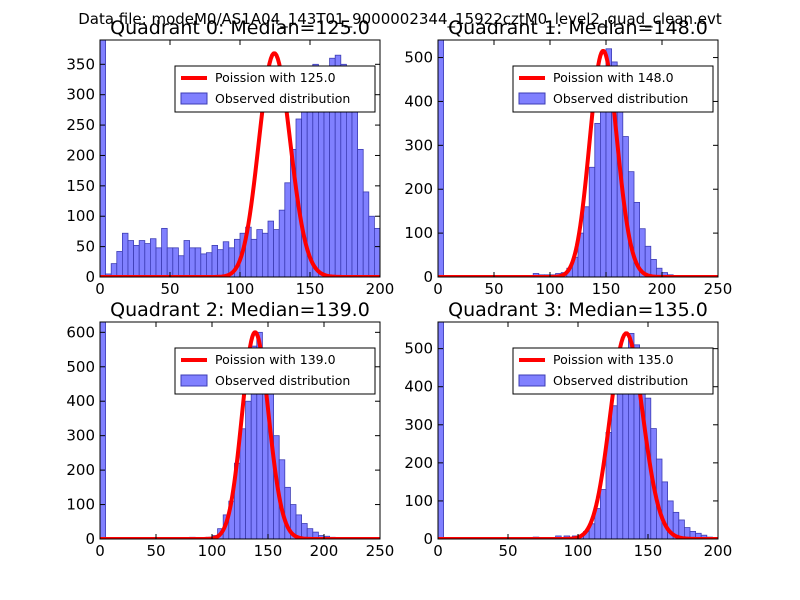 This screenshot has height=600, width=800. I want to click on legend-label-poisson: Poission with 135.0, so click(613, 359).